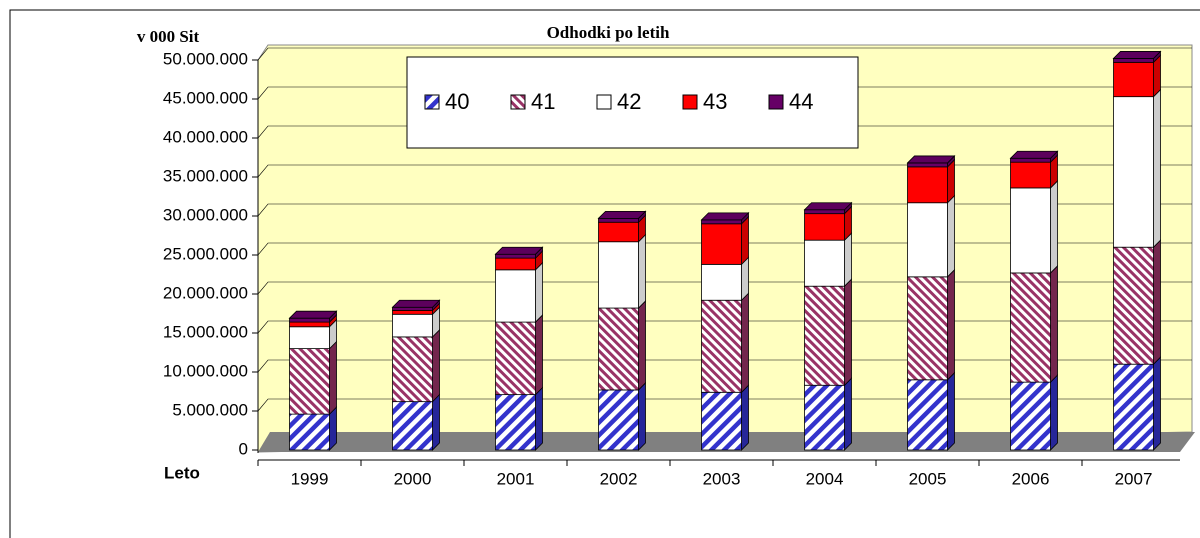 The width and height of the screenshot is (1200, 538). Describe the element at coordinates (205, 136) in the screenshot. I see `y-tick-label: 40.000.000` at that location.